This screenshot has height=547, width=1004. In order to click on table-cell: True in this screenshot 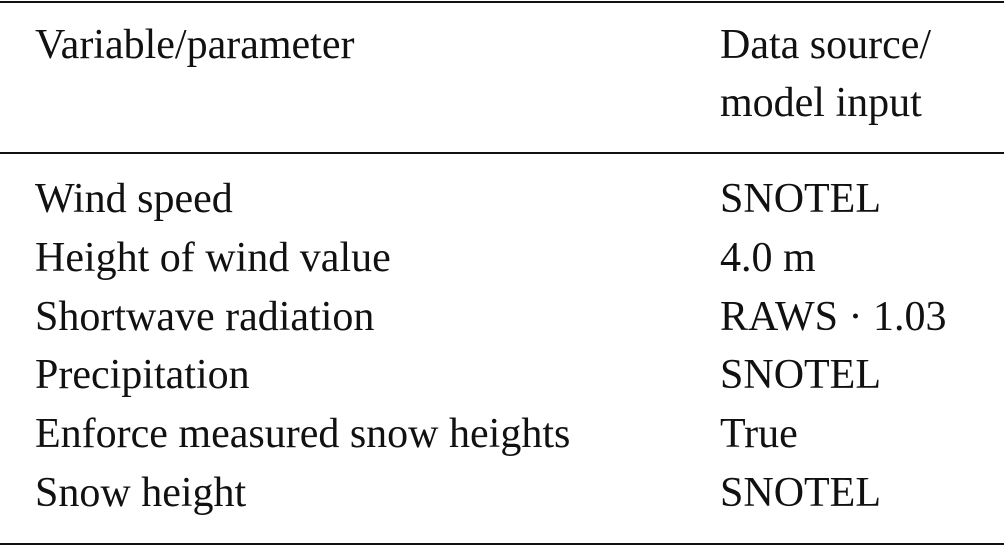, I will do `click(759, 434)`.